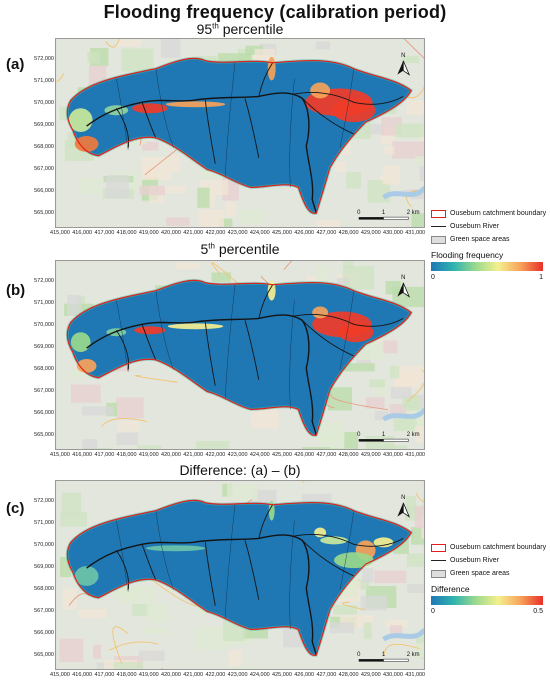 This screenshot has width=550, height=687. Describe the element at coordinates (44, 191) in the screenshot. I see `y-tick-label: 566,000` at that location.